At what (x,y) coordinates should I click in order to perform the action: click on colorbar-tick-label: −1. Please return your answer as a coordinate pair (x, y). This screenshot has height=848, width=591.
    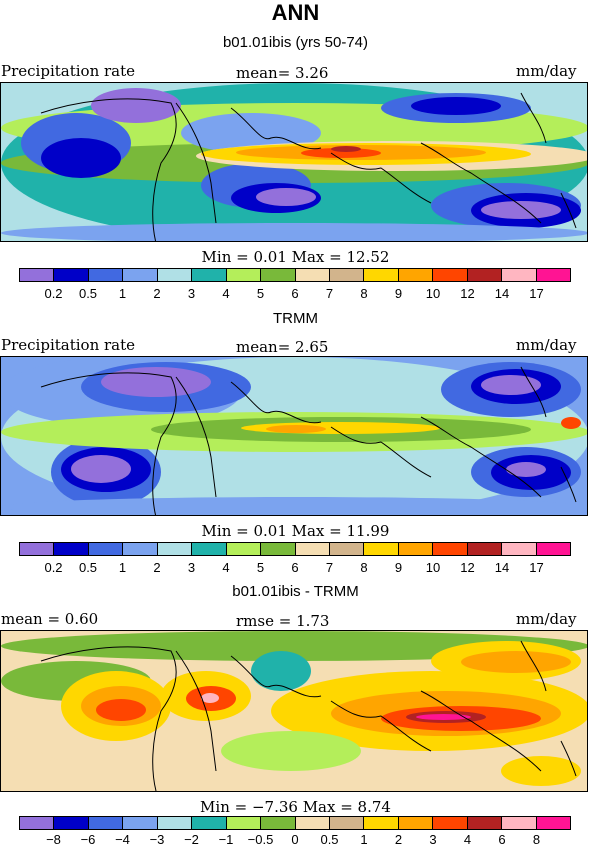
    Looking at the image, I should click on (226, 839).